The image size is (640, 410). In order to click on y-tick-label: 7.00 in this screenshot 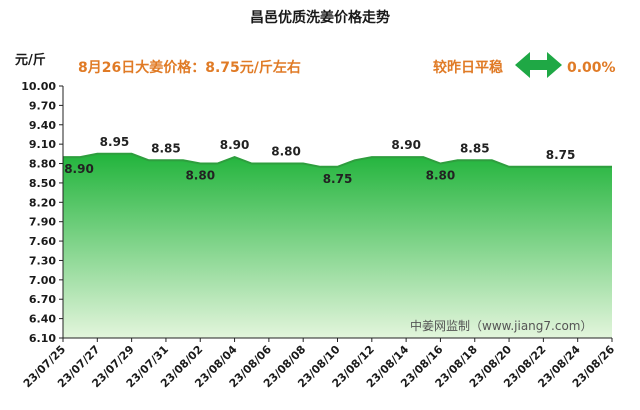, I will do `click(42, 280)`.